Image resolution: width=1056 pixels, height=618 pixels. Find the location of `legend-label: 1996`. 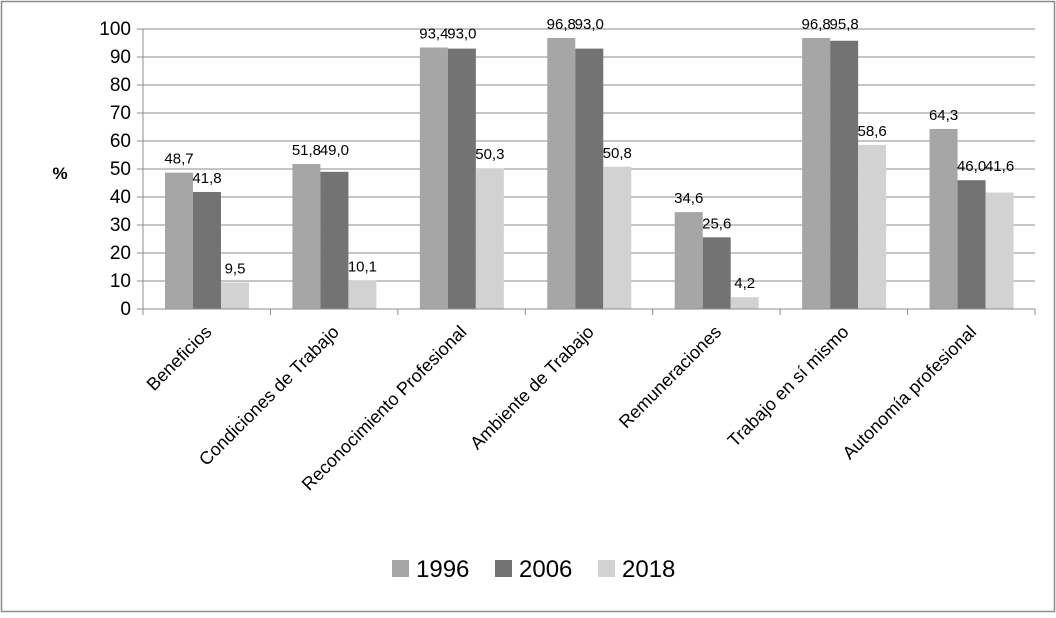

legend-label: 1996 is located at coordinates (442, 569).